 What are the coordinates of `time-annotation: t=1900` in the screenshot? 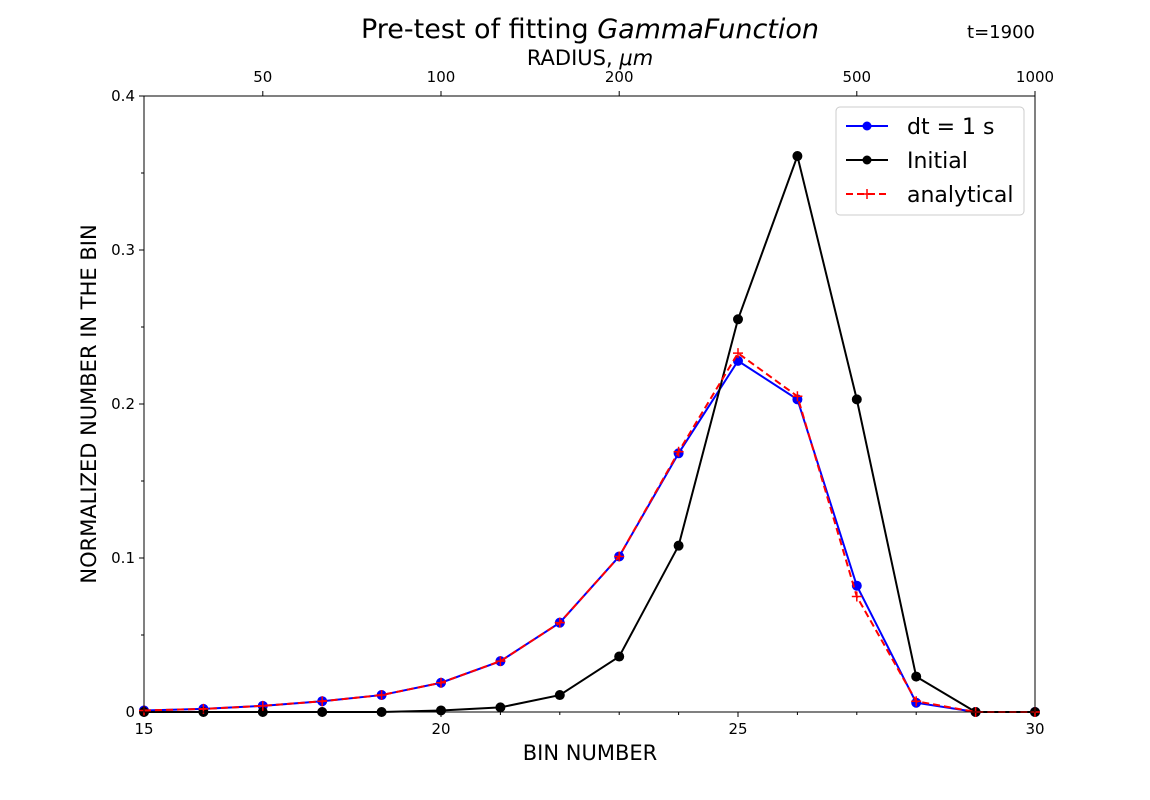 It's located at (1001, 32).